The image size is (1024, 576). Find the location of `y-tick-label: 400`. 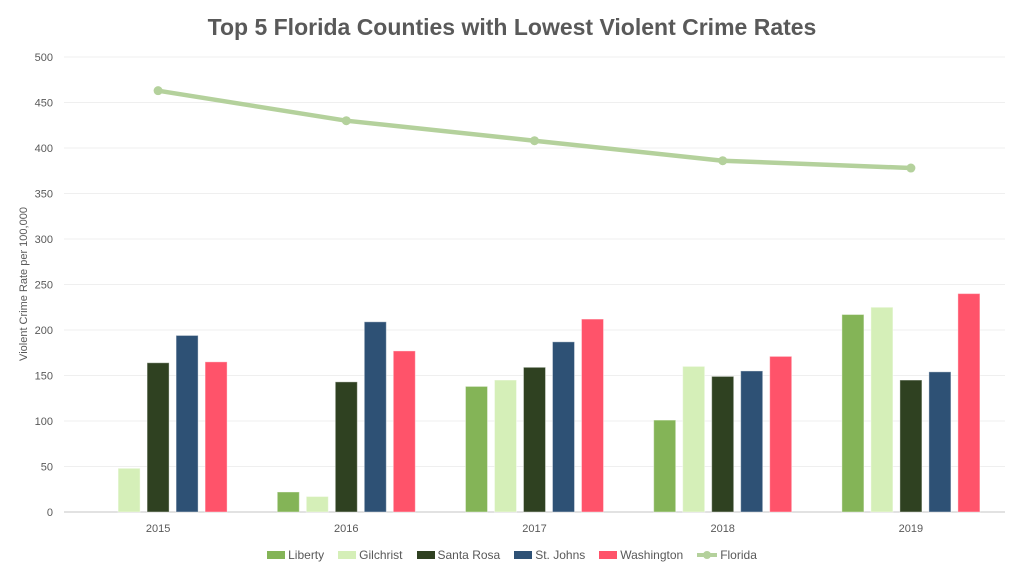

y-tick-label: 400 is located at coordinates (44, 149).